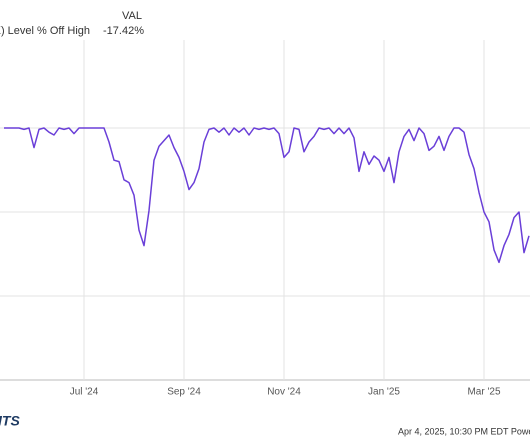  I want to click on x-tick-label: Mar '25, so click(483, 392).